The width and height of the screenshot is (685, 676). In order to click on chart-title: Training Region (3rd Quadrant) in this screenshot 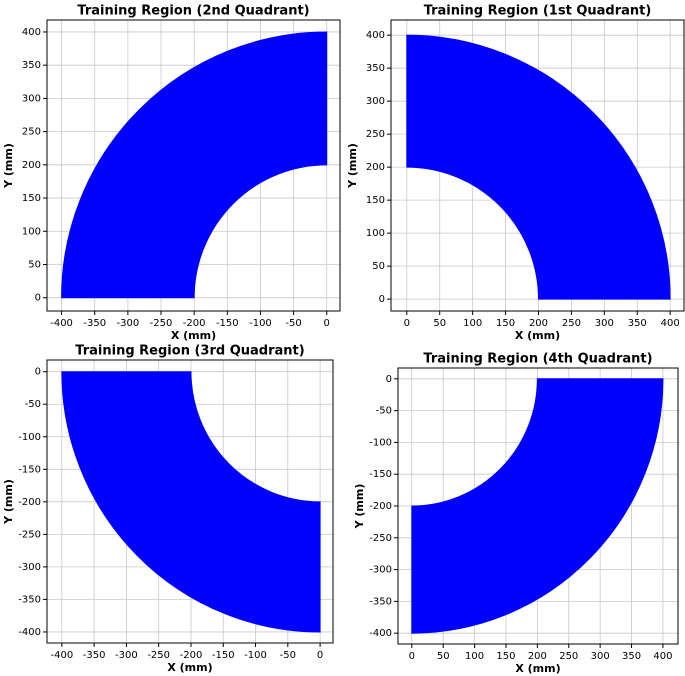, I will do `click(189, 351)`.